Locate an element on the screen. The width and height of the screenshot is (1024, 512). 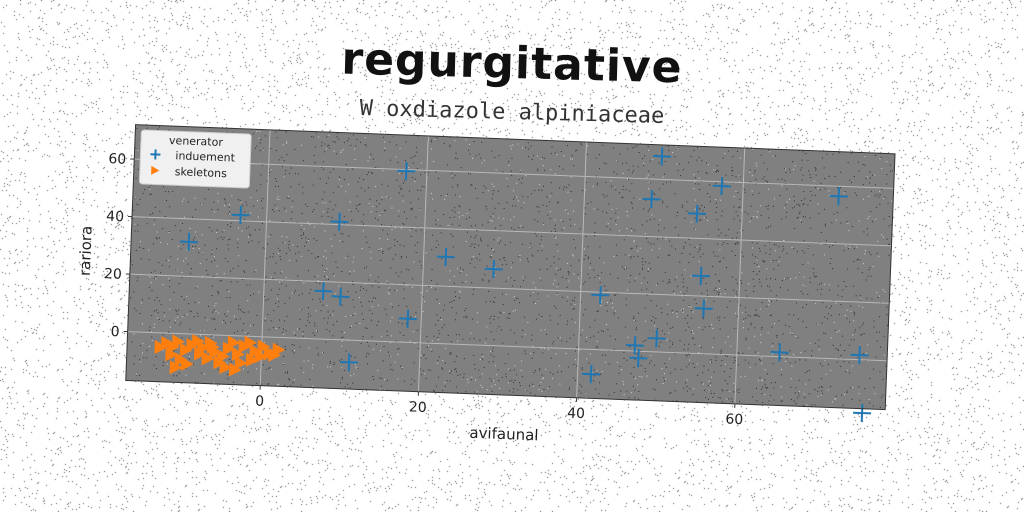
y-tick-label: 20 is located at coordinates (113, 274).